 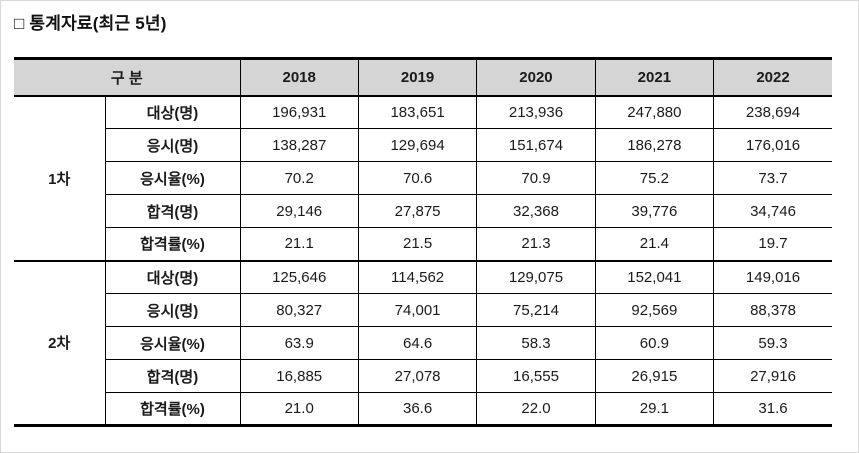 I want to click on data-cell: 36.6, so click(x=417, y=409).